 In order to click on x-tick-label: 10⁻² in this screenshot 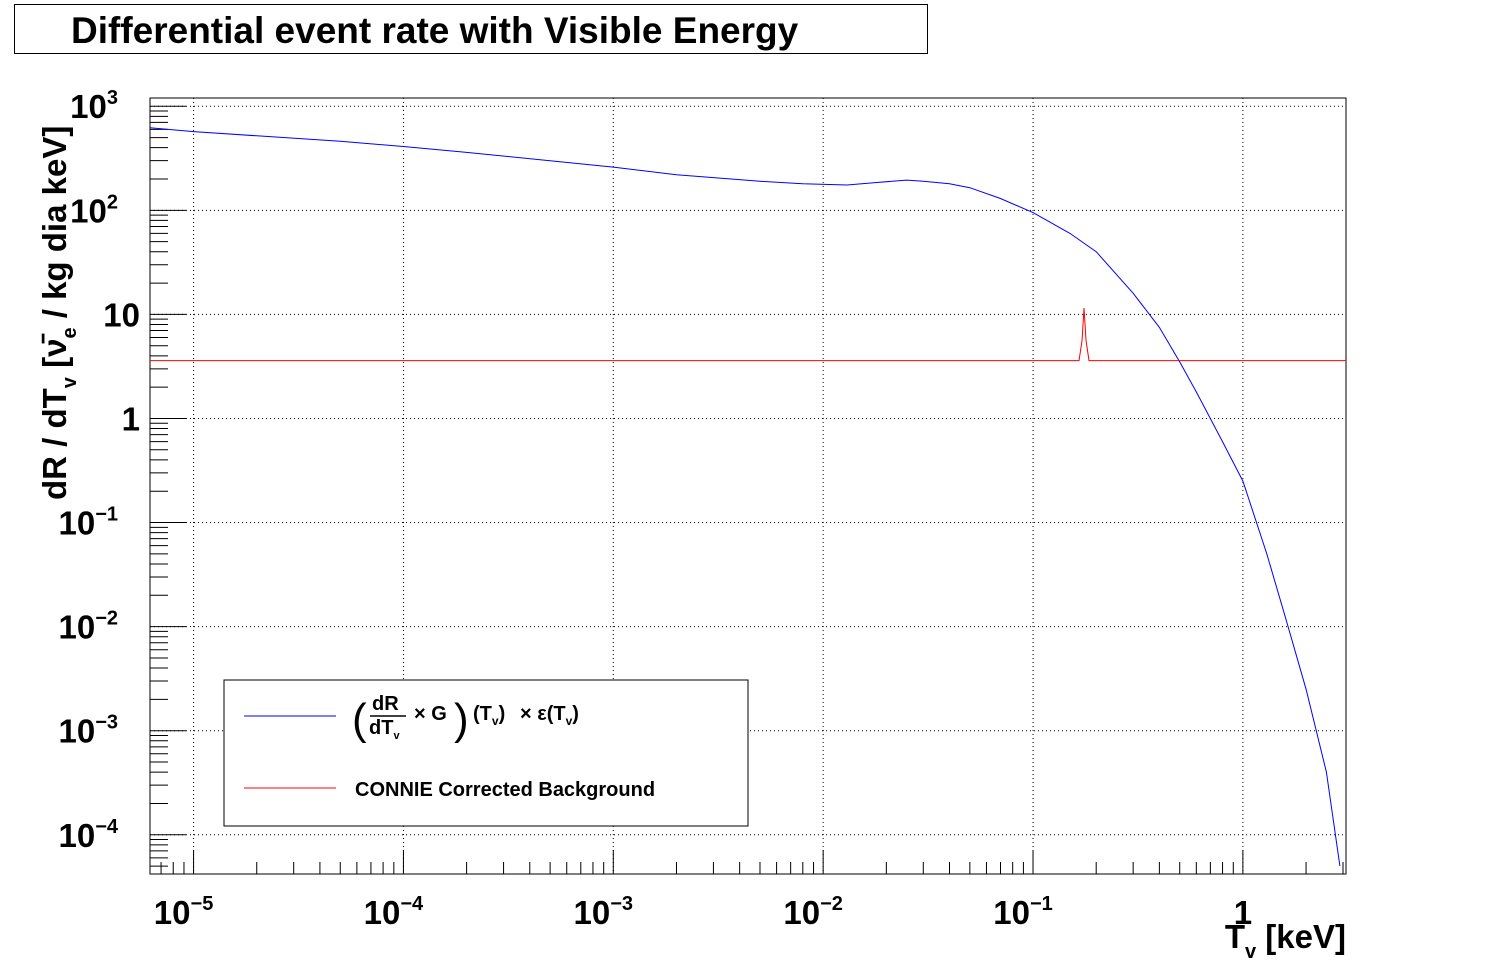, I will do `click(813, 912)`.